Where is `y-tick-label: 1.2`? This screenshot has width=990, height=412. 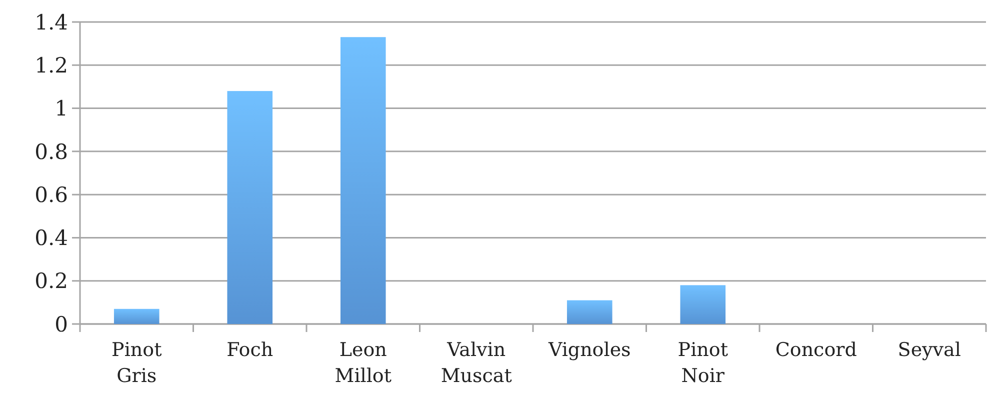 y-tick-label: 1.2 is located at coordinates (51, 65).